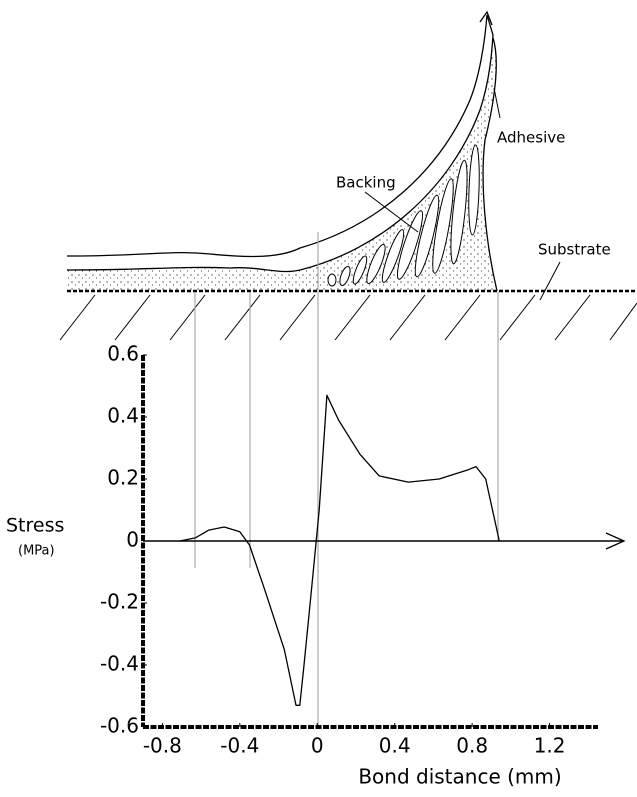  I want to click on leader-lines, so click(462, 194).